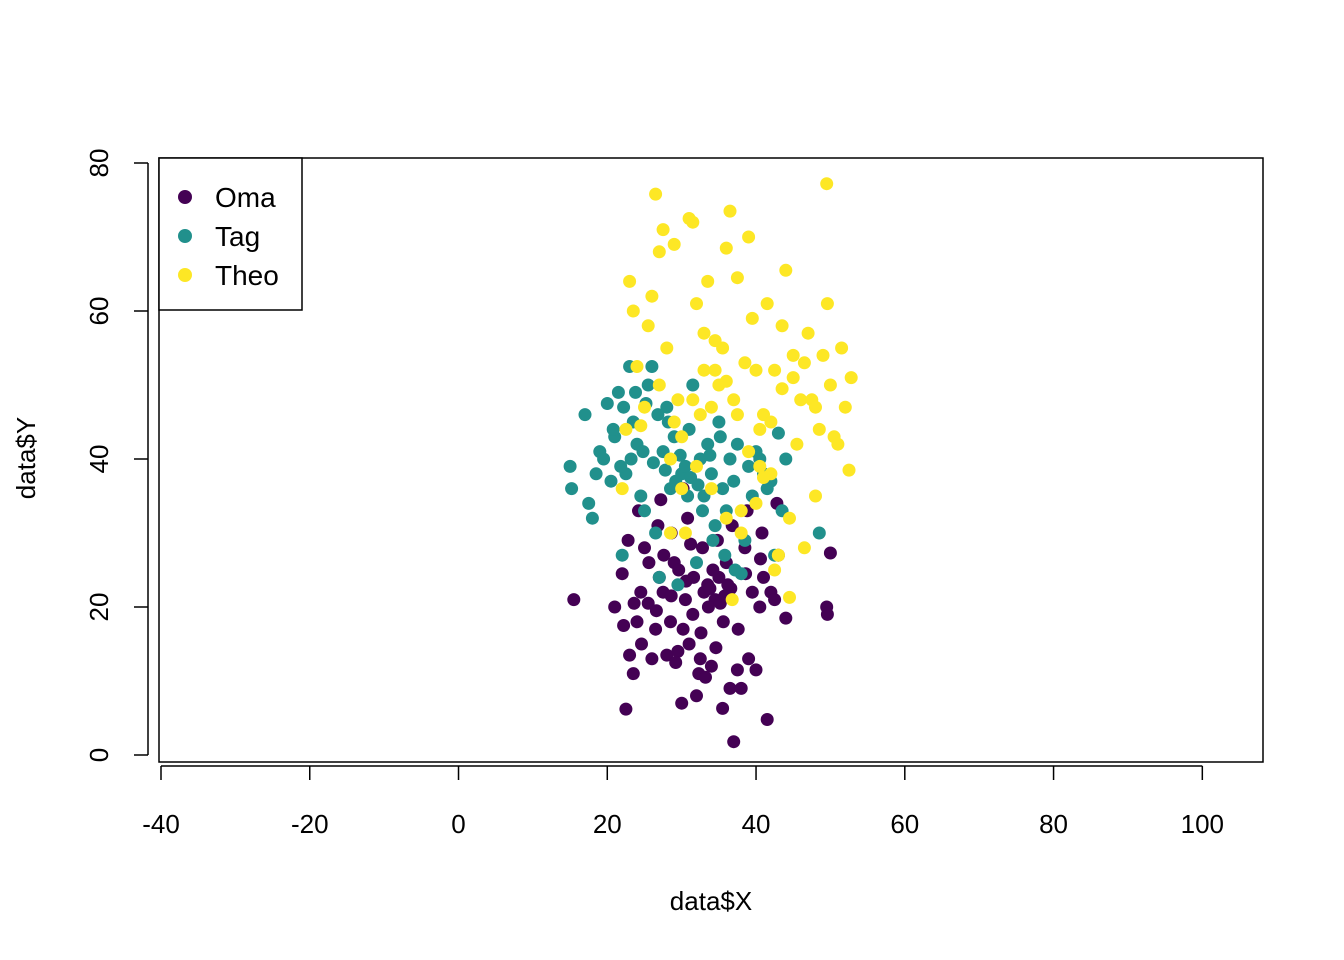 Image resolution: width=1344 pixels, height=960 pixels. What do you see at coordinates (247, 275) in the screenshot?
I see `legend-label: Theo` at bounding box center [247, 275].